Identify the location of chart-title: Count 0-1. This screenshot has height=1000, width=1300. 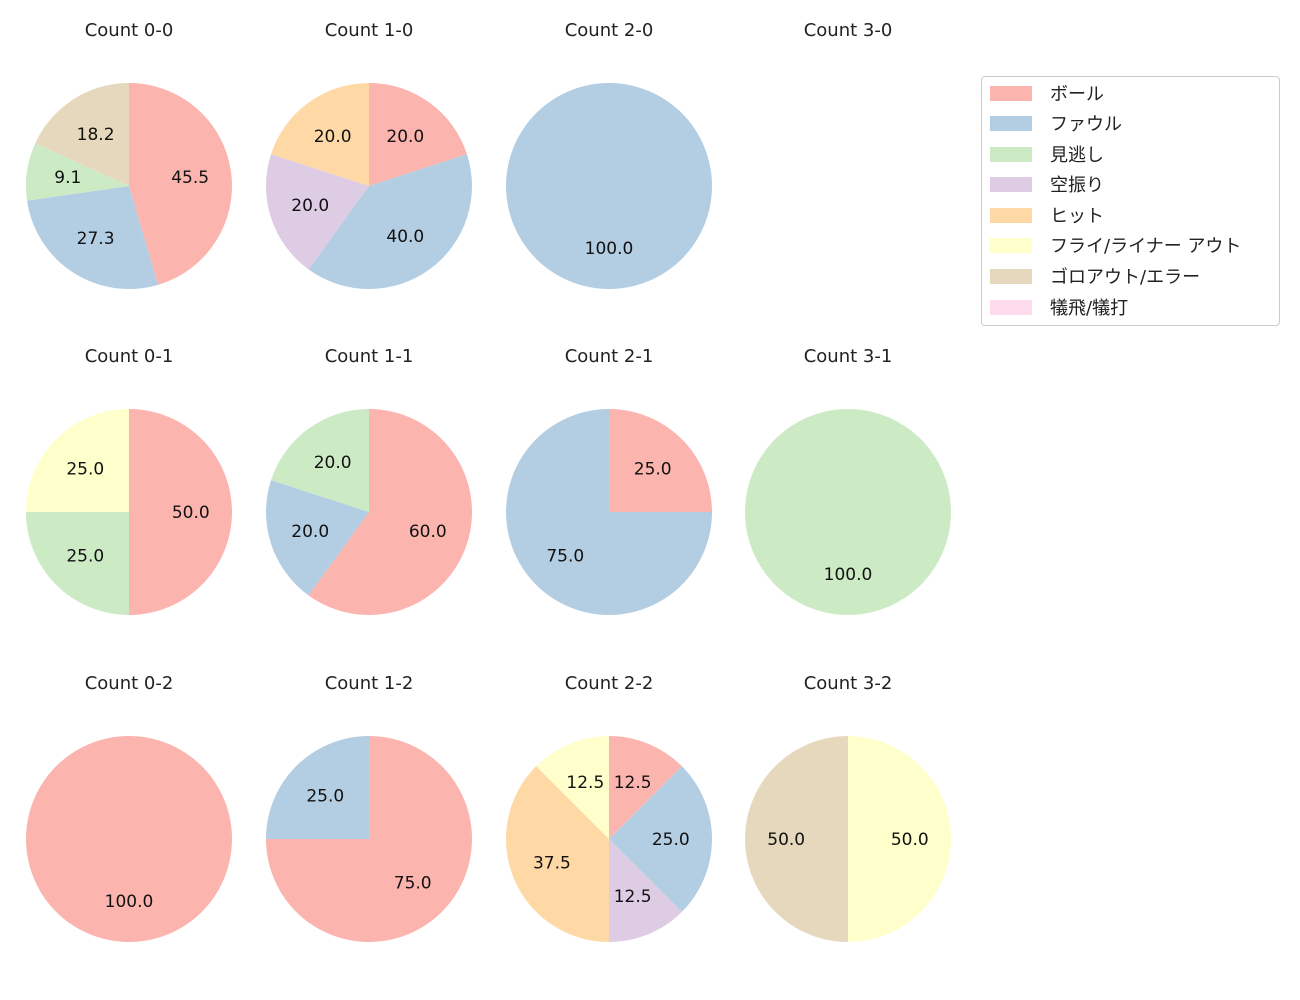
(129, 356).